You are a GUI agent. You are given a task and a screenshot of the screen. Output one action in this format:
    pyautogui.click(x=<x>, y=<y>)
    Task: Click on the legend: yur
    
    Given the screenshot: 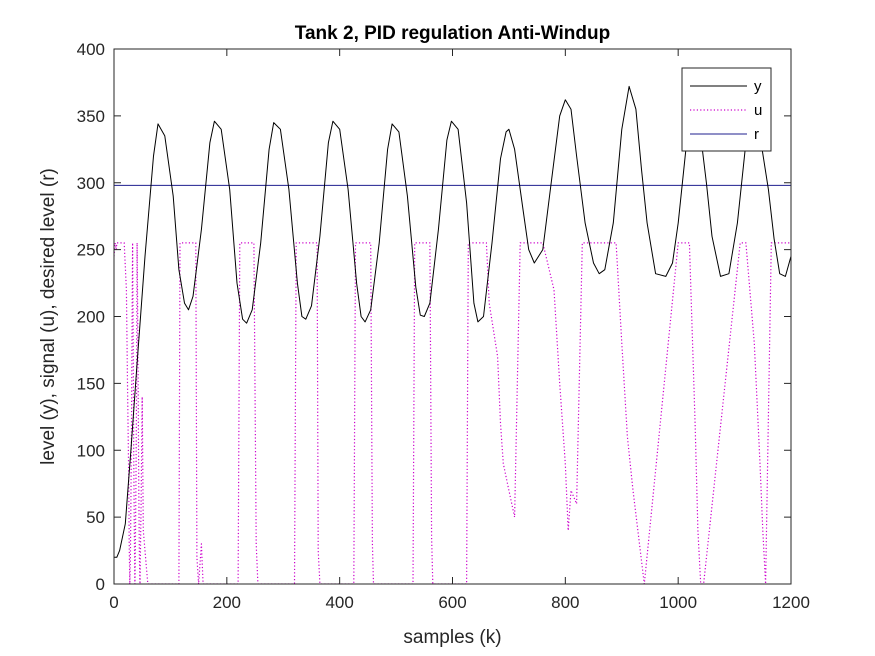 What is the action you would take?
    pyautogui.click(x=726, y=109)
    